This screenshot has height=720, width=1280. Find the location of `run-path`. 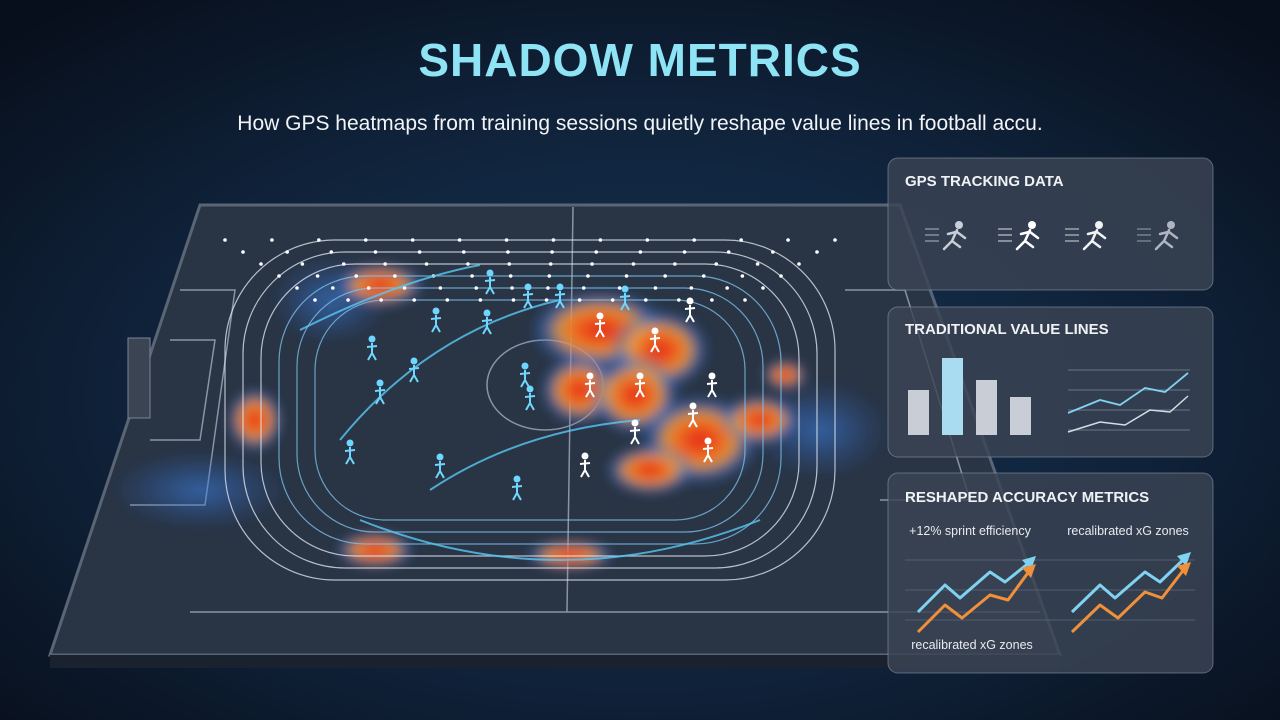

run-path is located at coordinates (450, 370).